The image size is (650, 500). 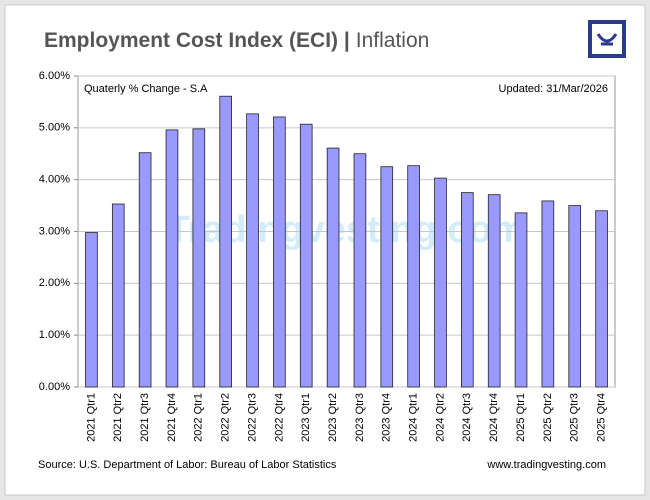 I want to click on chart-title-group: Employment Cost Index (ECI) | Inflation, so click(x=236, y=40).